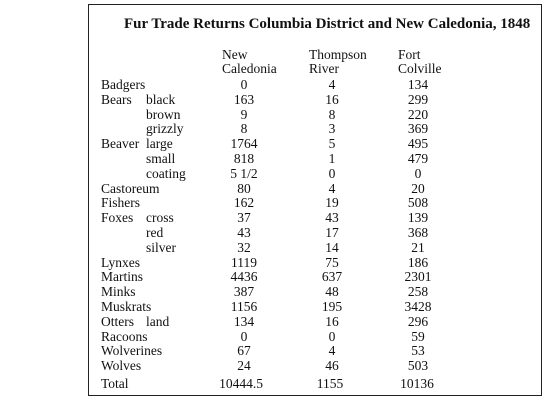  Describe the element at coordinates (332, 203) in the screenshot. I see `cell-thompson-river: 19` at that location.